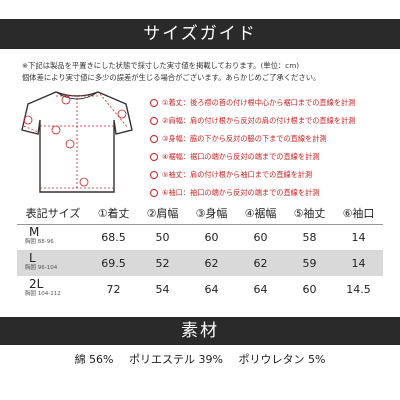 The image size is (400, 400). I want to click on legend-item-chest: ③身幅：脇の下から反対の脇の下までの直線を計測, so click(270, 139).